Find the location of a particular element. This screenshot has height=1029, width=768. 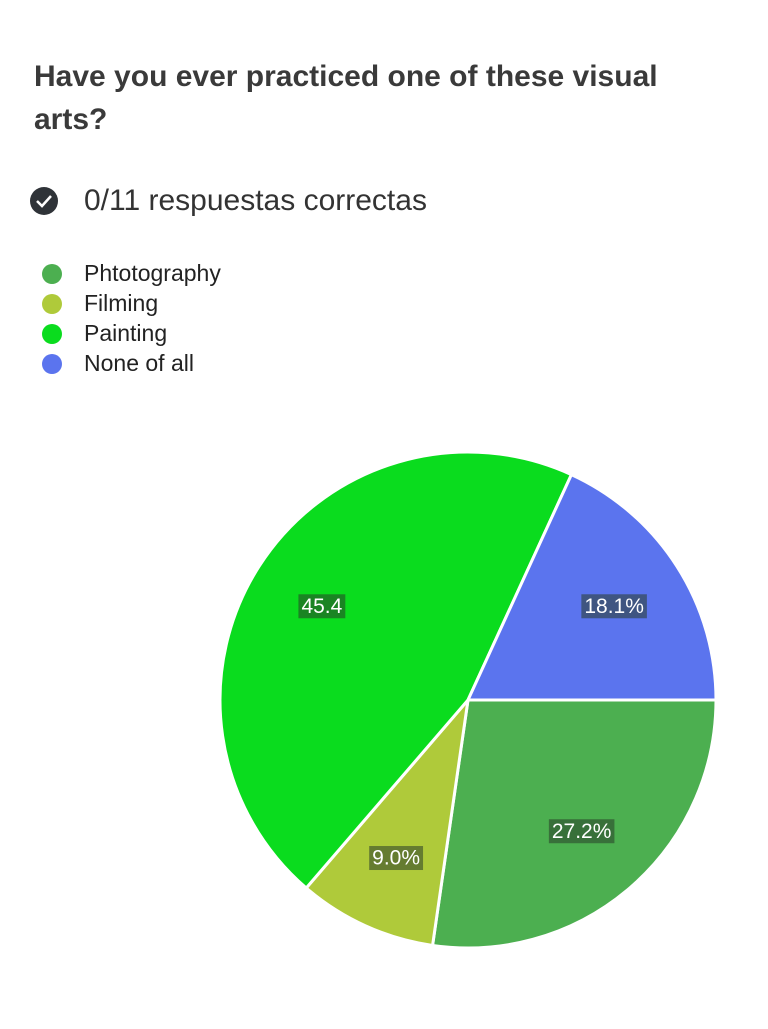

data-label: 18.1% is located at coordinates (614, 606).